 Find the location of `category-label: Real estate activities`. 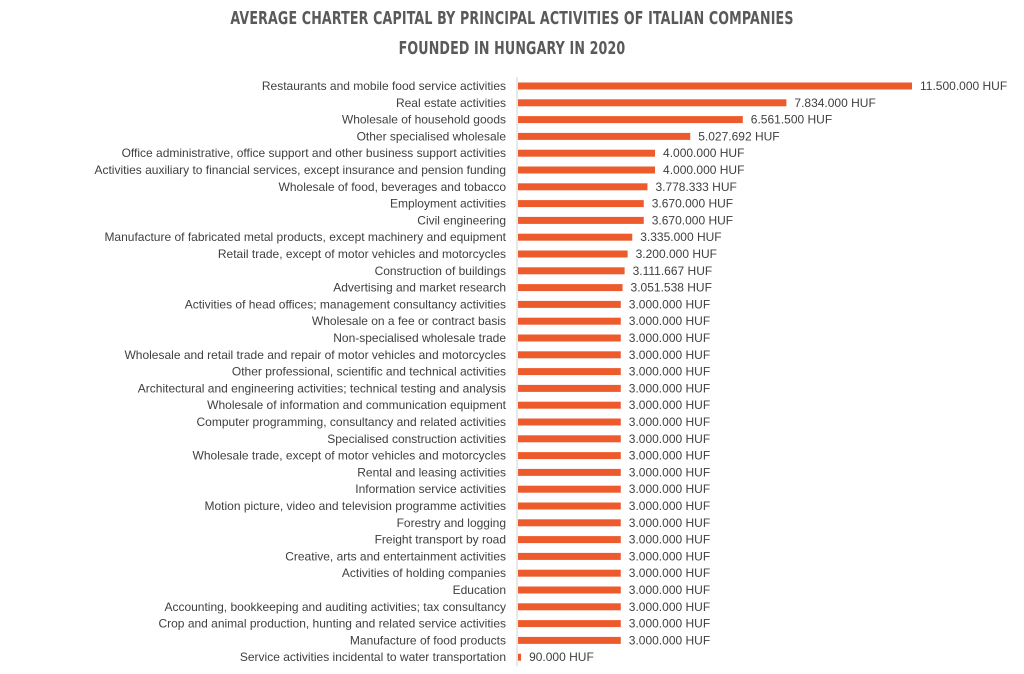

category-label: Real estate activities is located at coordinates (451, 103).